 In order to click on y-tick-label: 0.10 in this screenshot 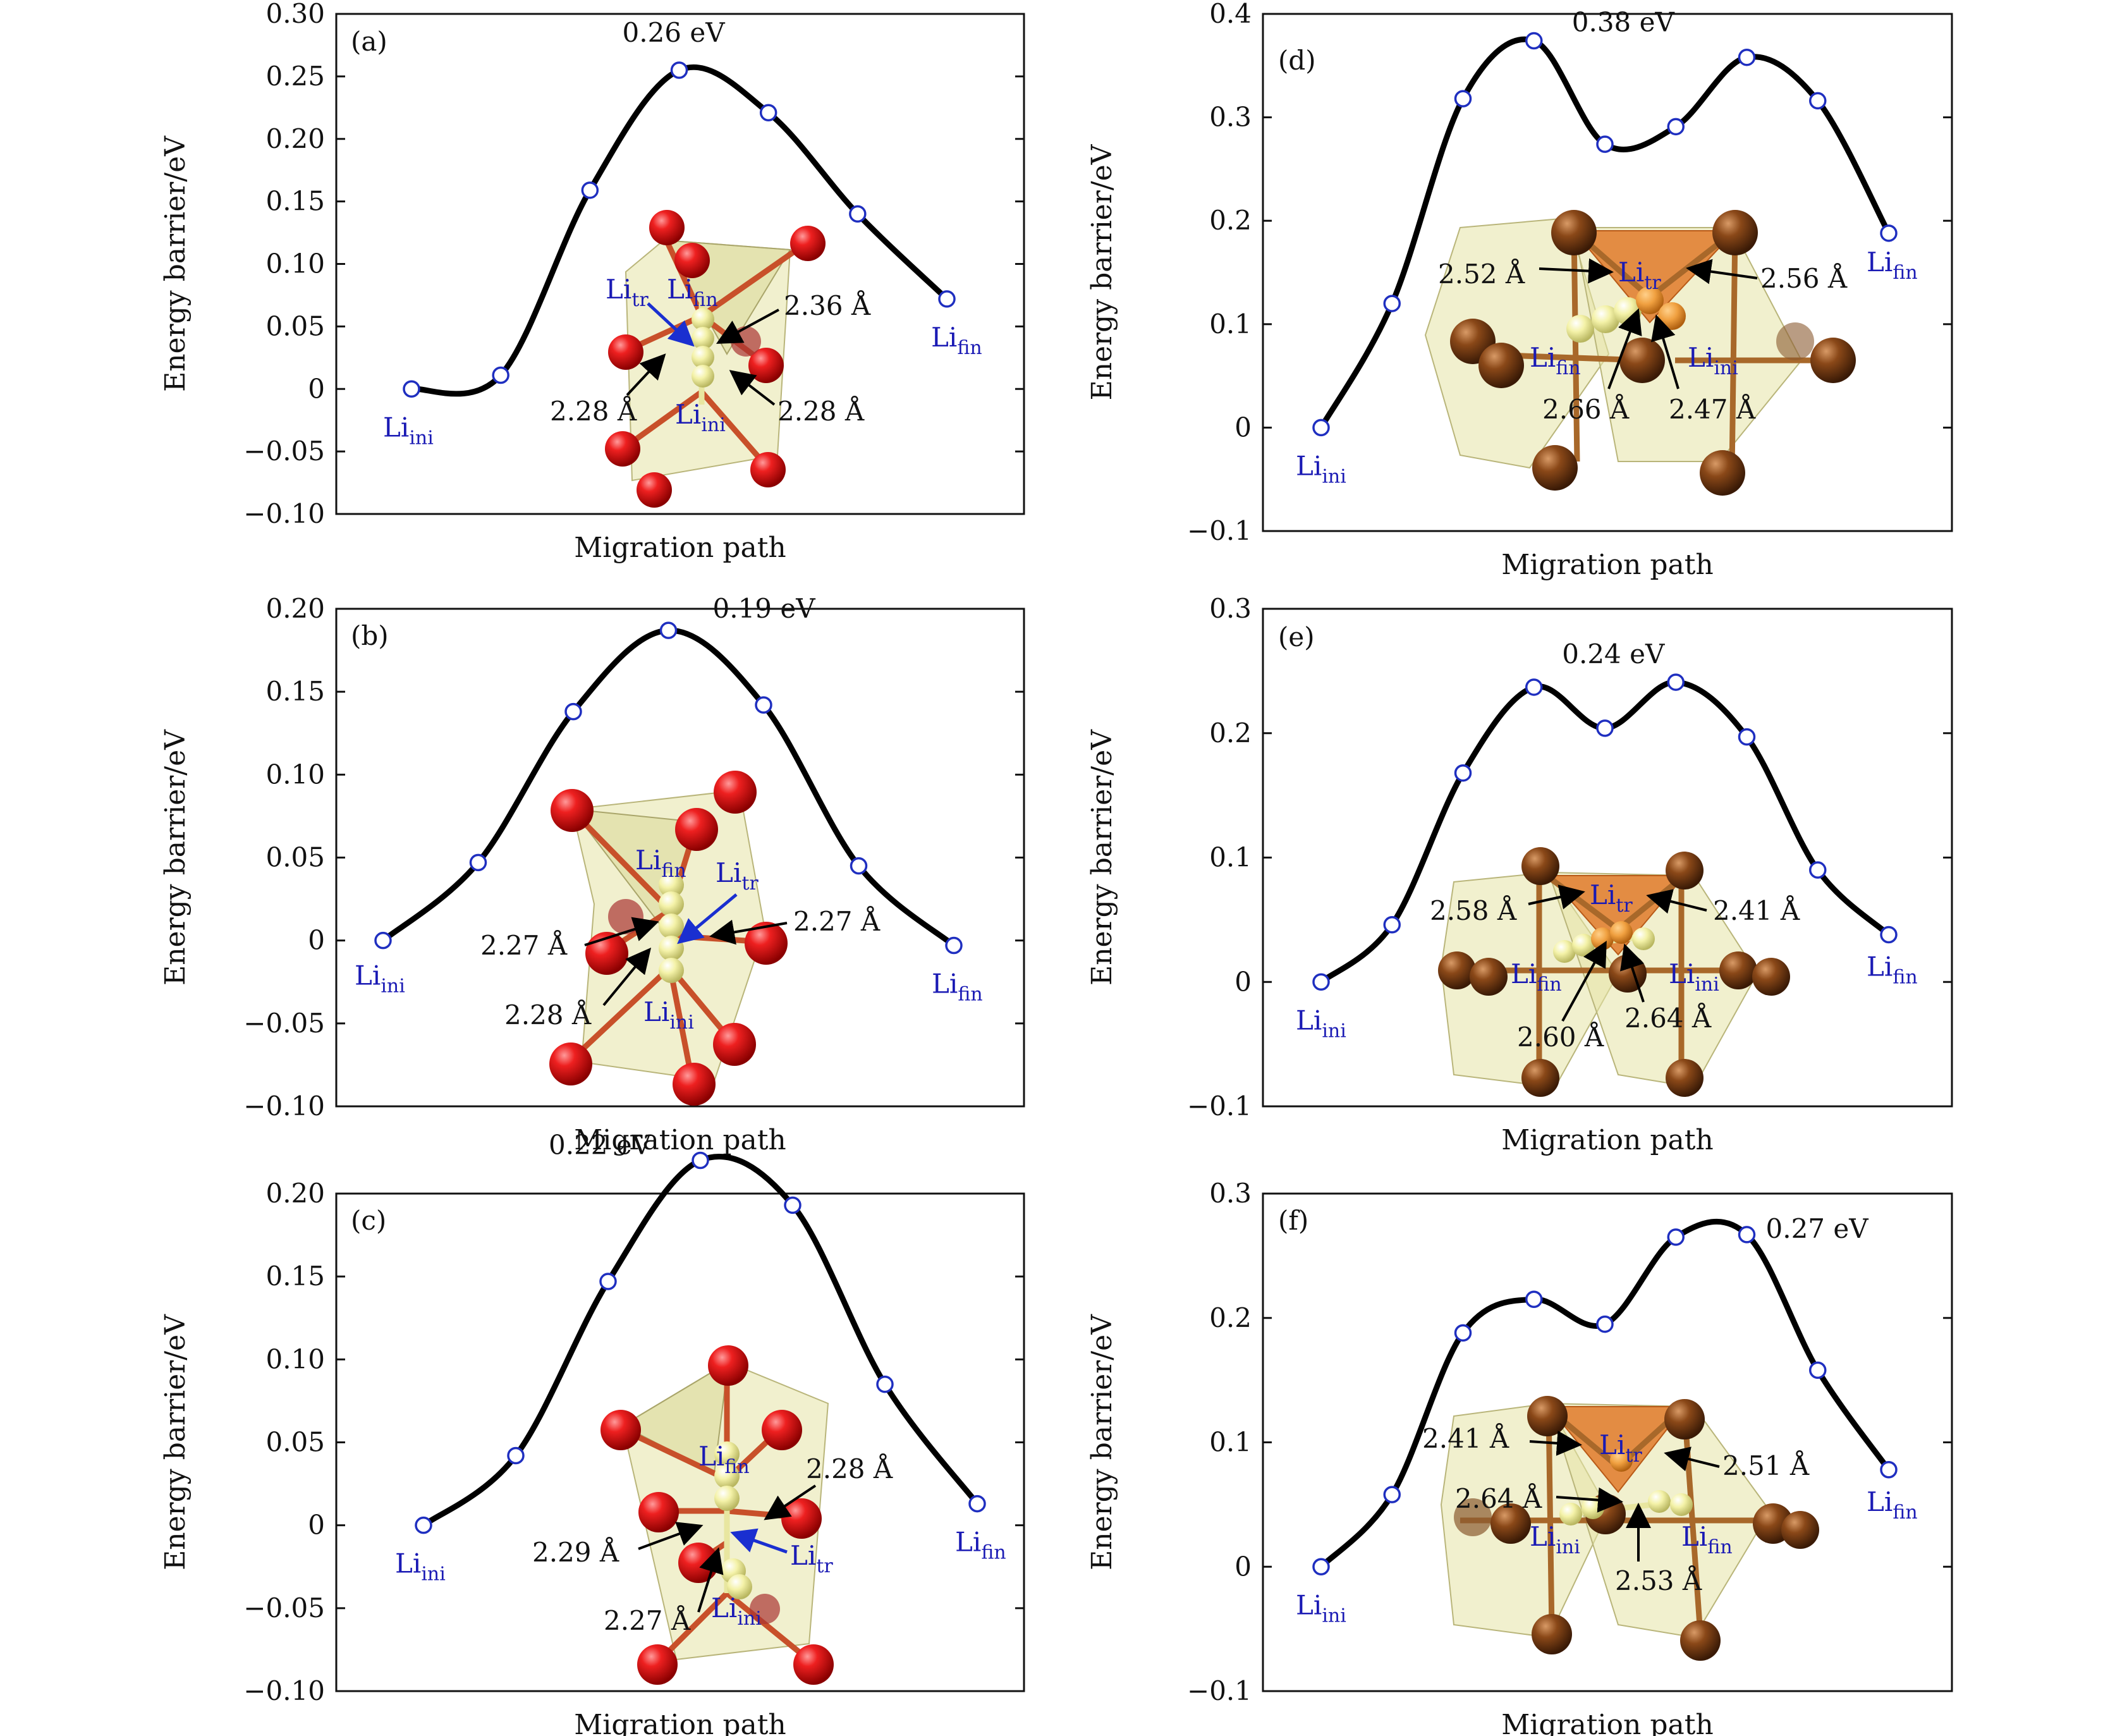, I will do `click(295, 1358)`.